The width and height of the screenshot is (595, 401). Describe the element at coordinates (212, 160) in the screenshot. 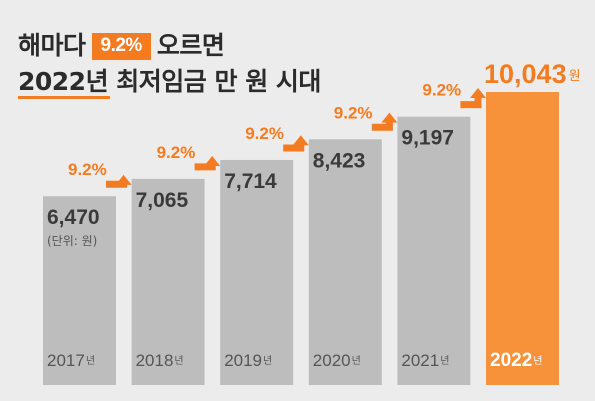

I see `growth-arrowhead-2019` at that location.